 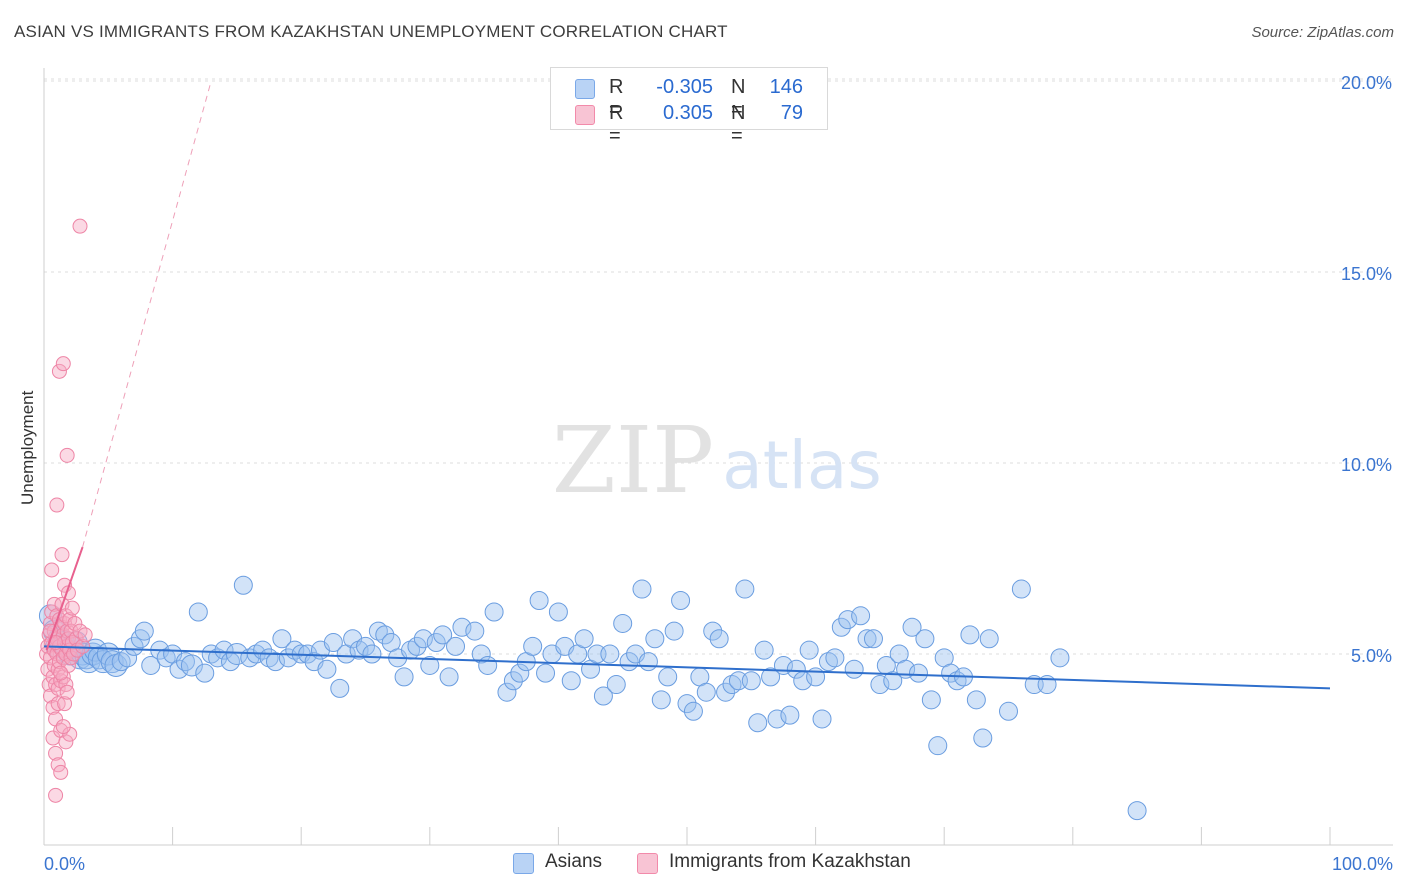 What do you see at coordinates (574, 861) in the screenshot?
I see `asians-legend-label: Asians` at bounding box center [574, 861].